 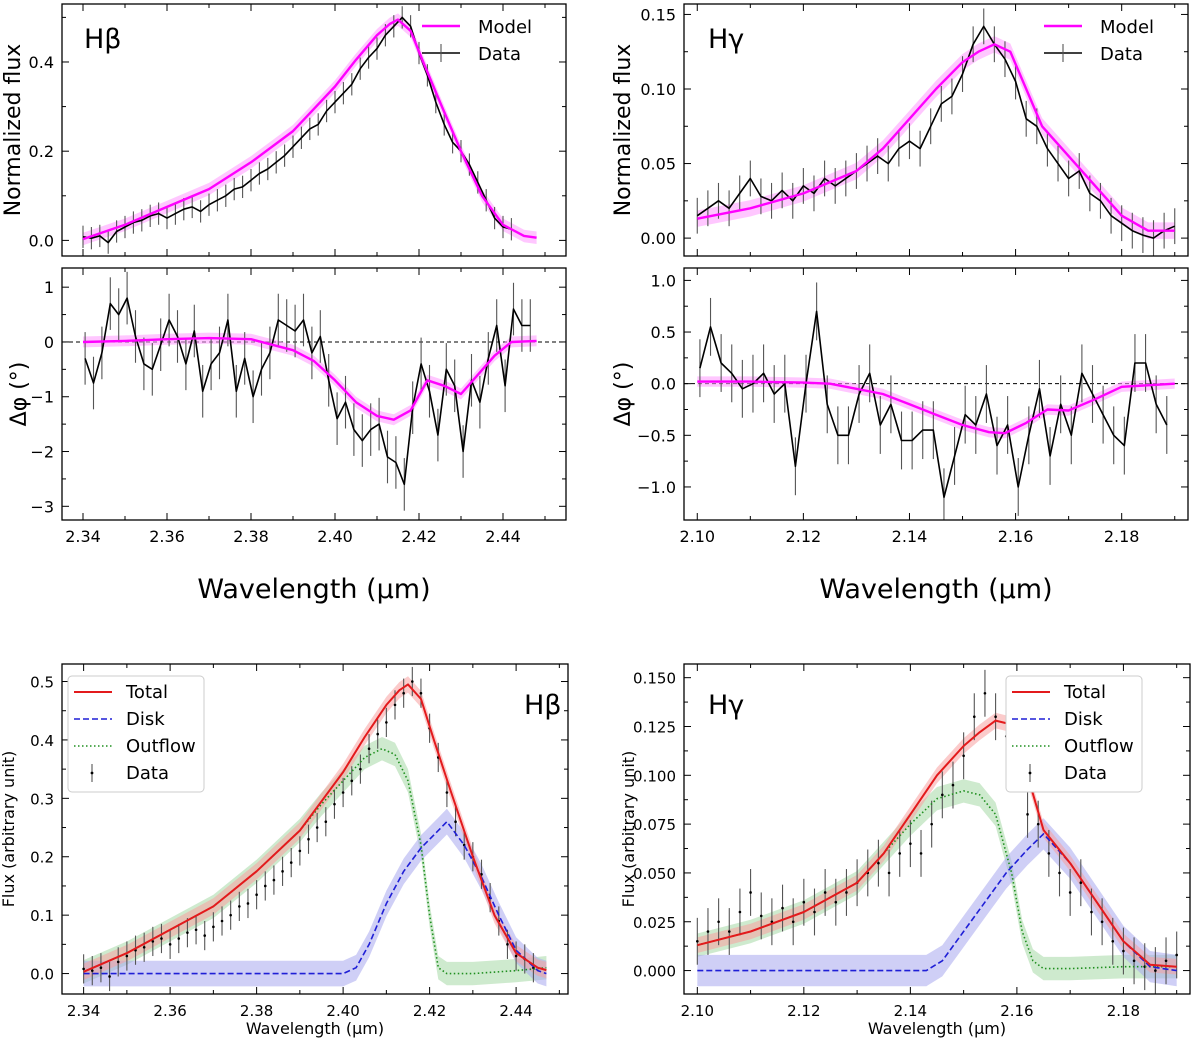 What do you see at coordinates (1099, 746) in the screenshot?
I see `legend-label: Outflow` at bounding box center [1099, 746].